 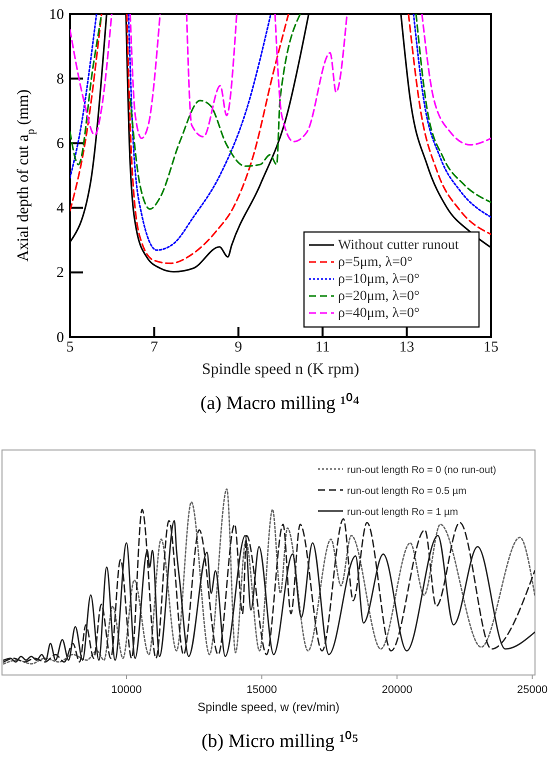 I want to click on x-tick-label: 13, so click(x=406, y=348).